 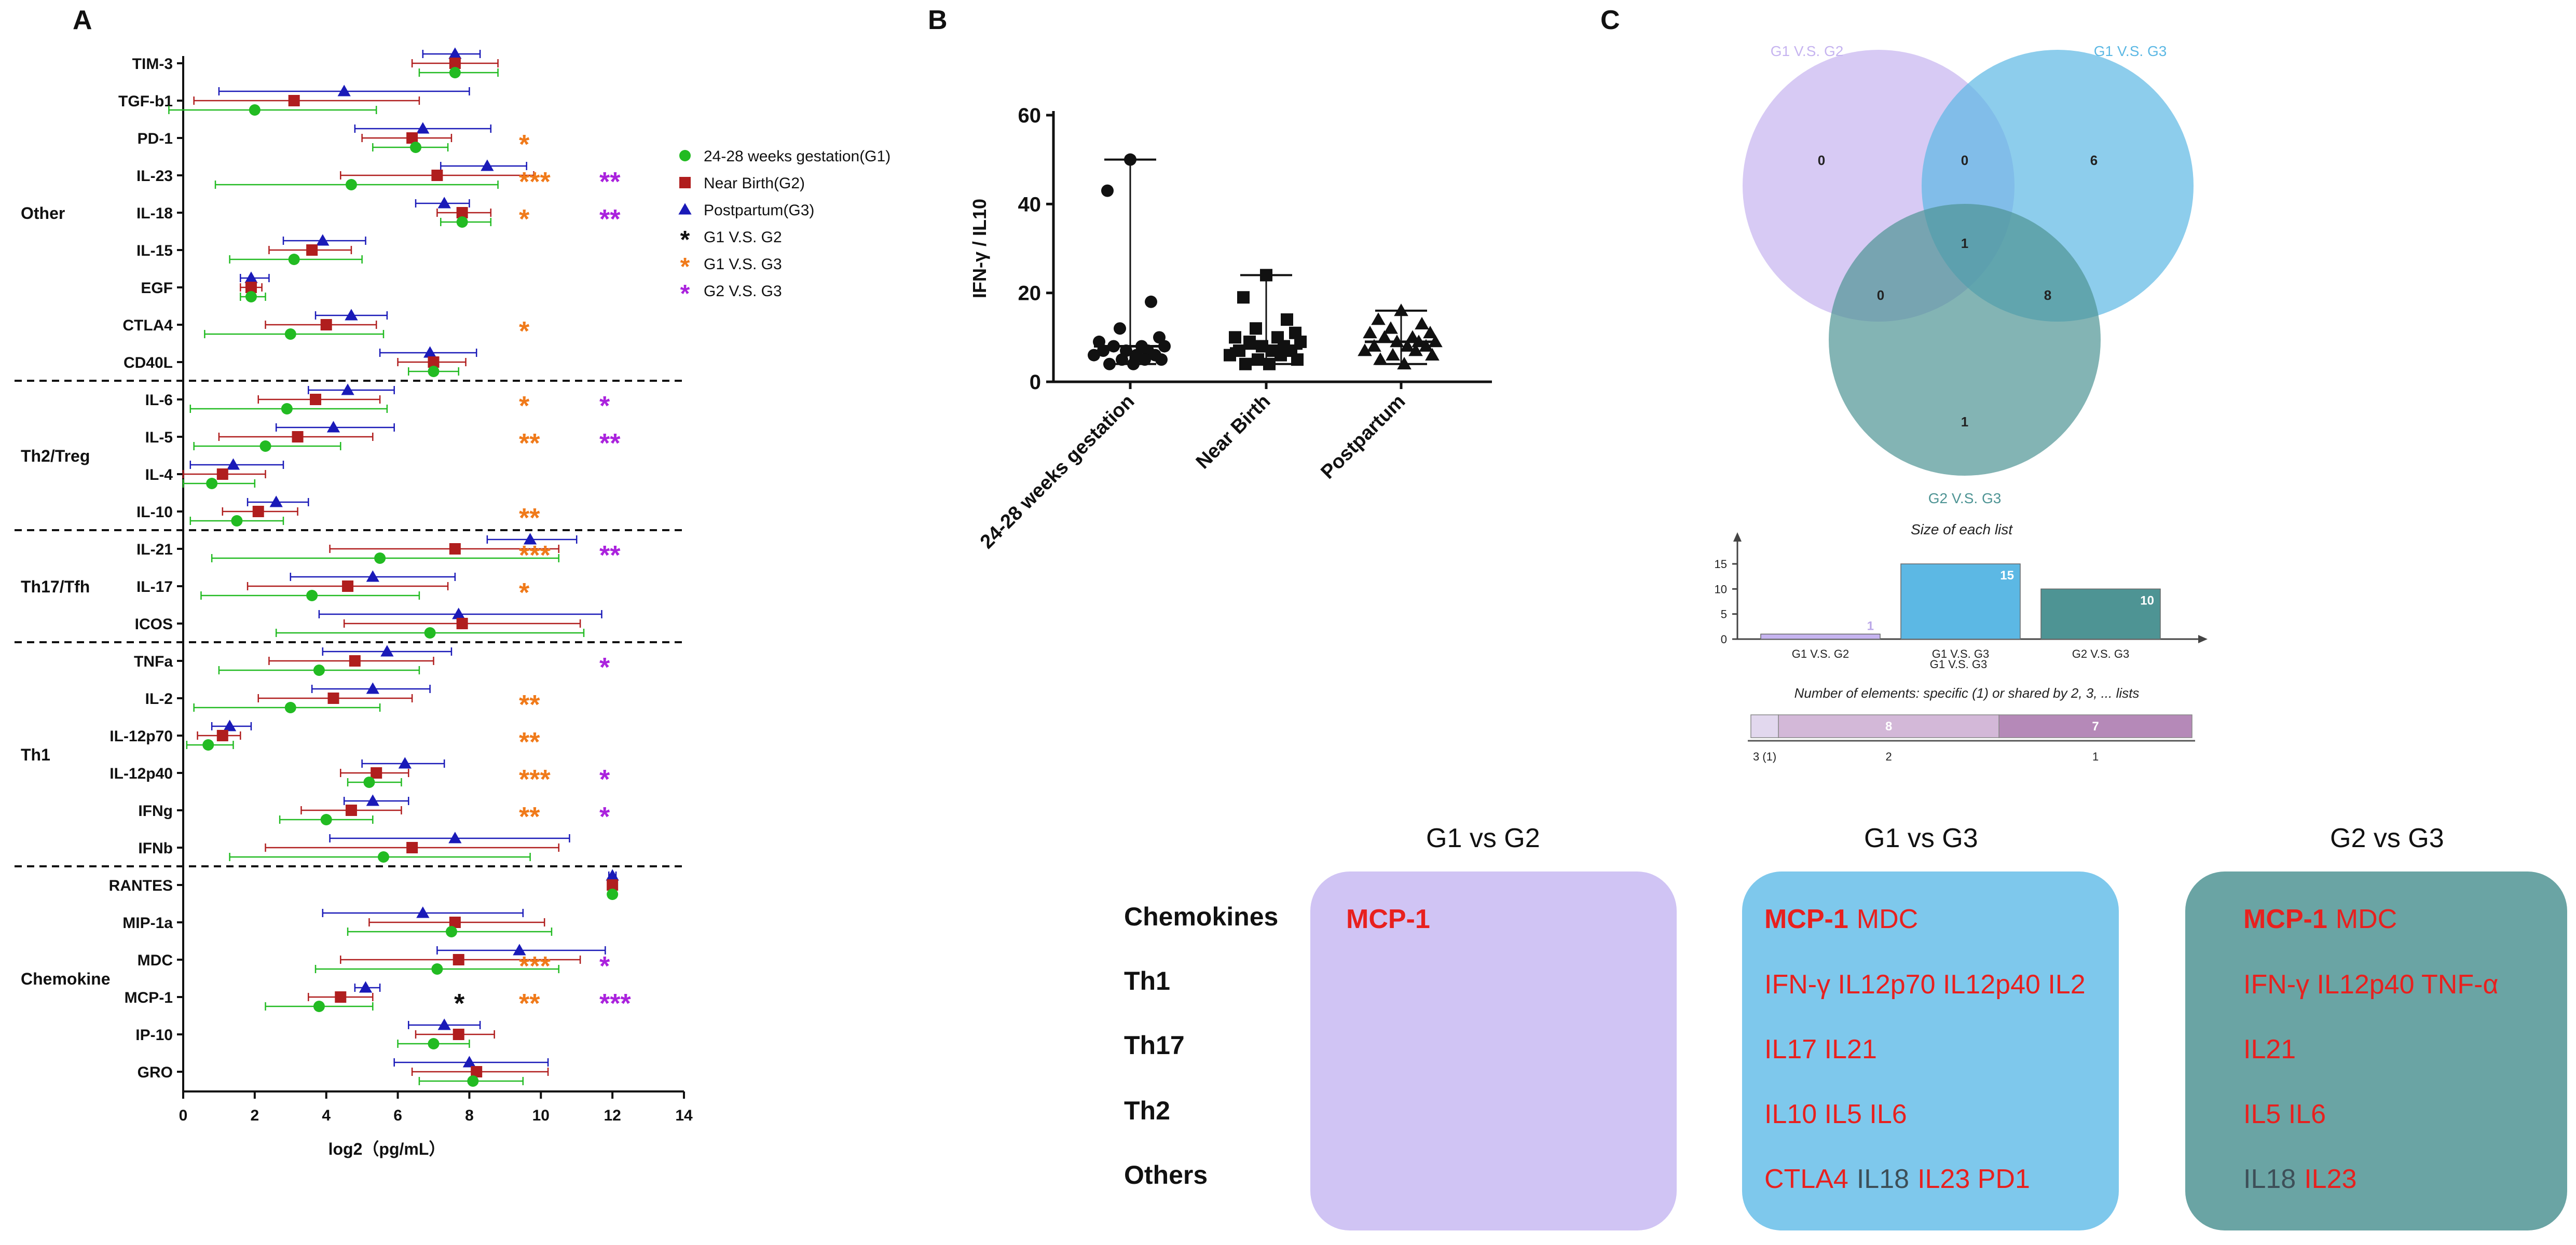 I want to click on bar-value-label: 1, so click(x=1870, y=626).